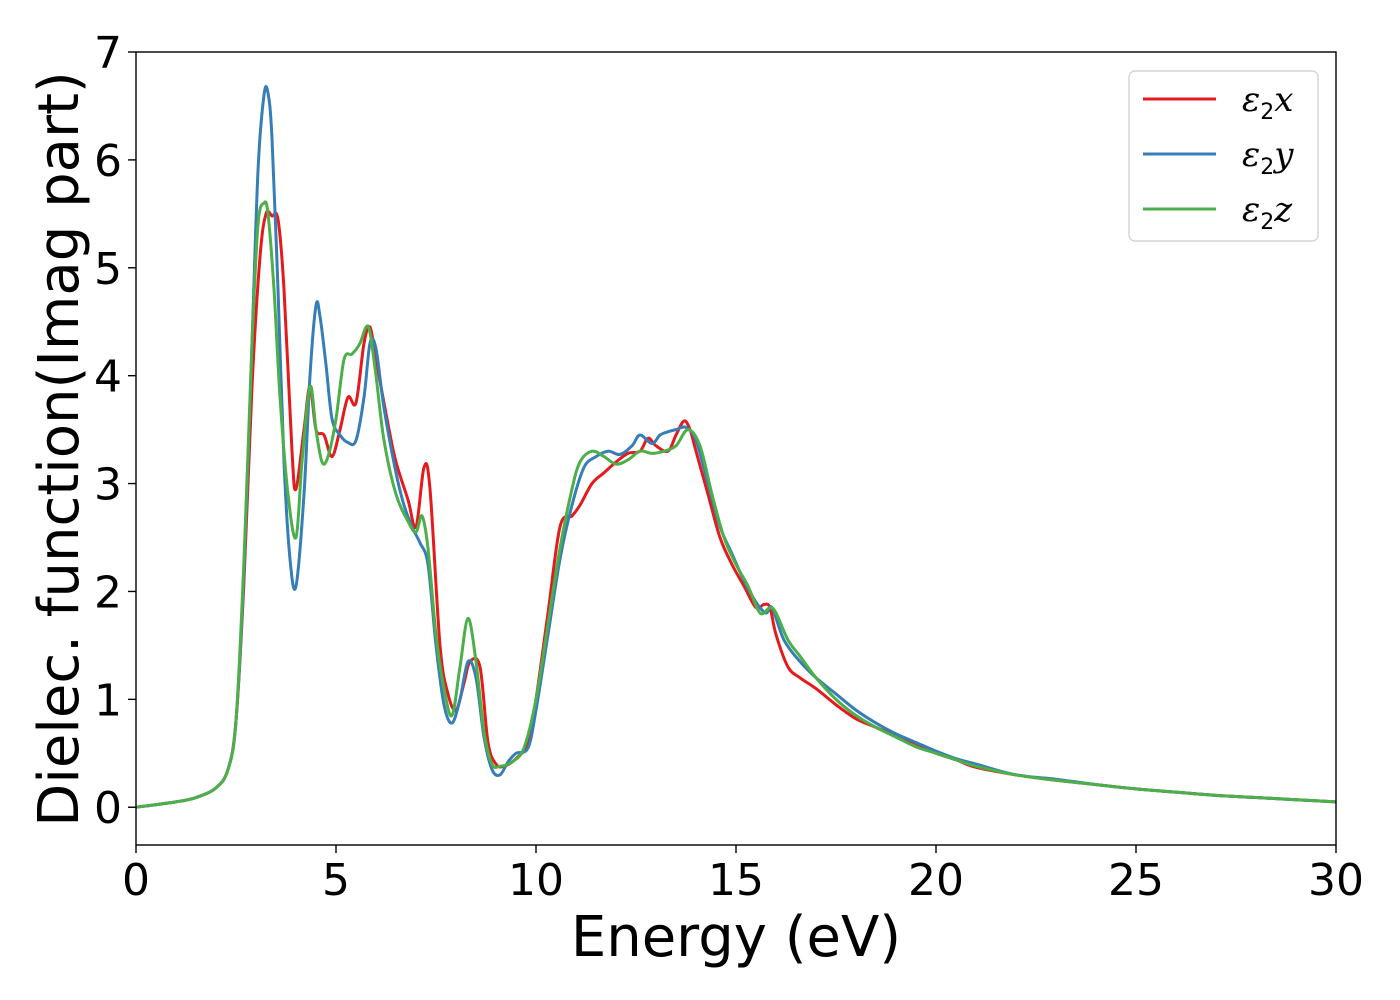 The height and width of the screenshot is (1000, 1400). What do you see at coordinates (136, 880) in the screenshot?
I see `x-tick-label: 0` at bounding box center [136, 880].